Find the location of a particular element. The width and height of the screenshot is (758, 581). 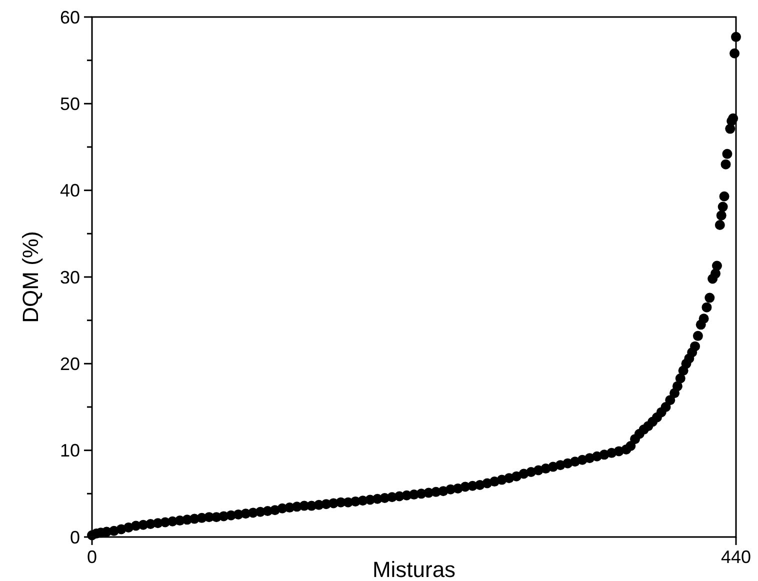

y-tick-label: 40 is located at coordinates (70, 190).